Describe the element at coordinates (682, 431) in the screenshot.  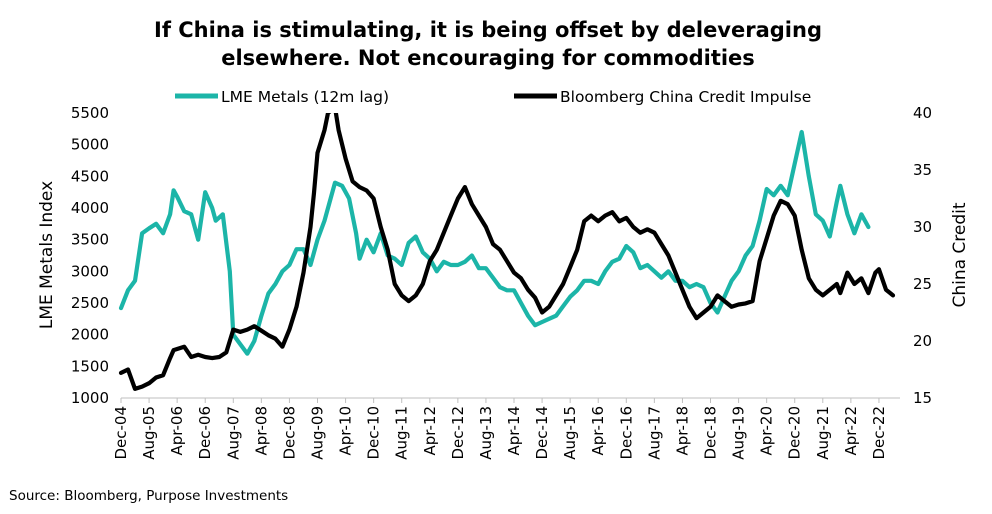
I see `x-tick-label: Apr-18` at that location.